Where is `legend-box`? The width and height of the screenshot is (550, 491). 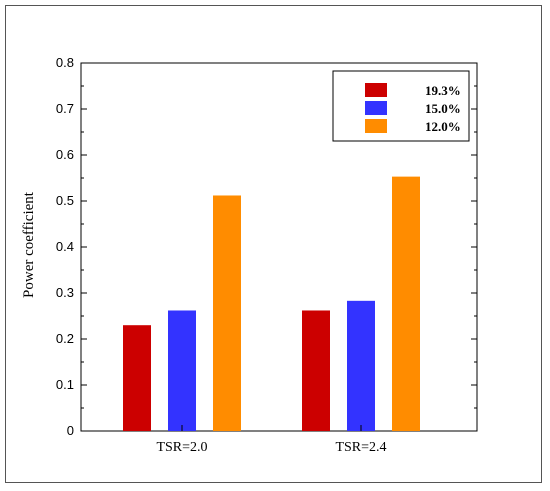
legend-box is located at coordinates (401, 106).